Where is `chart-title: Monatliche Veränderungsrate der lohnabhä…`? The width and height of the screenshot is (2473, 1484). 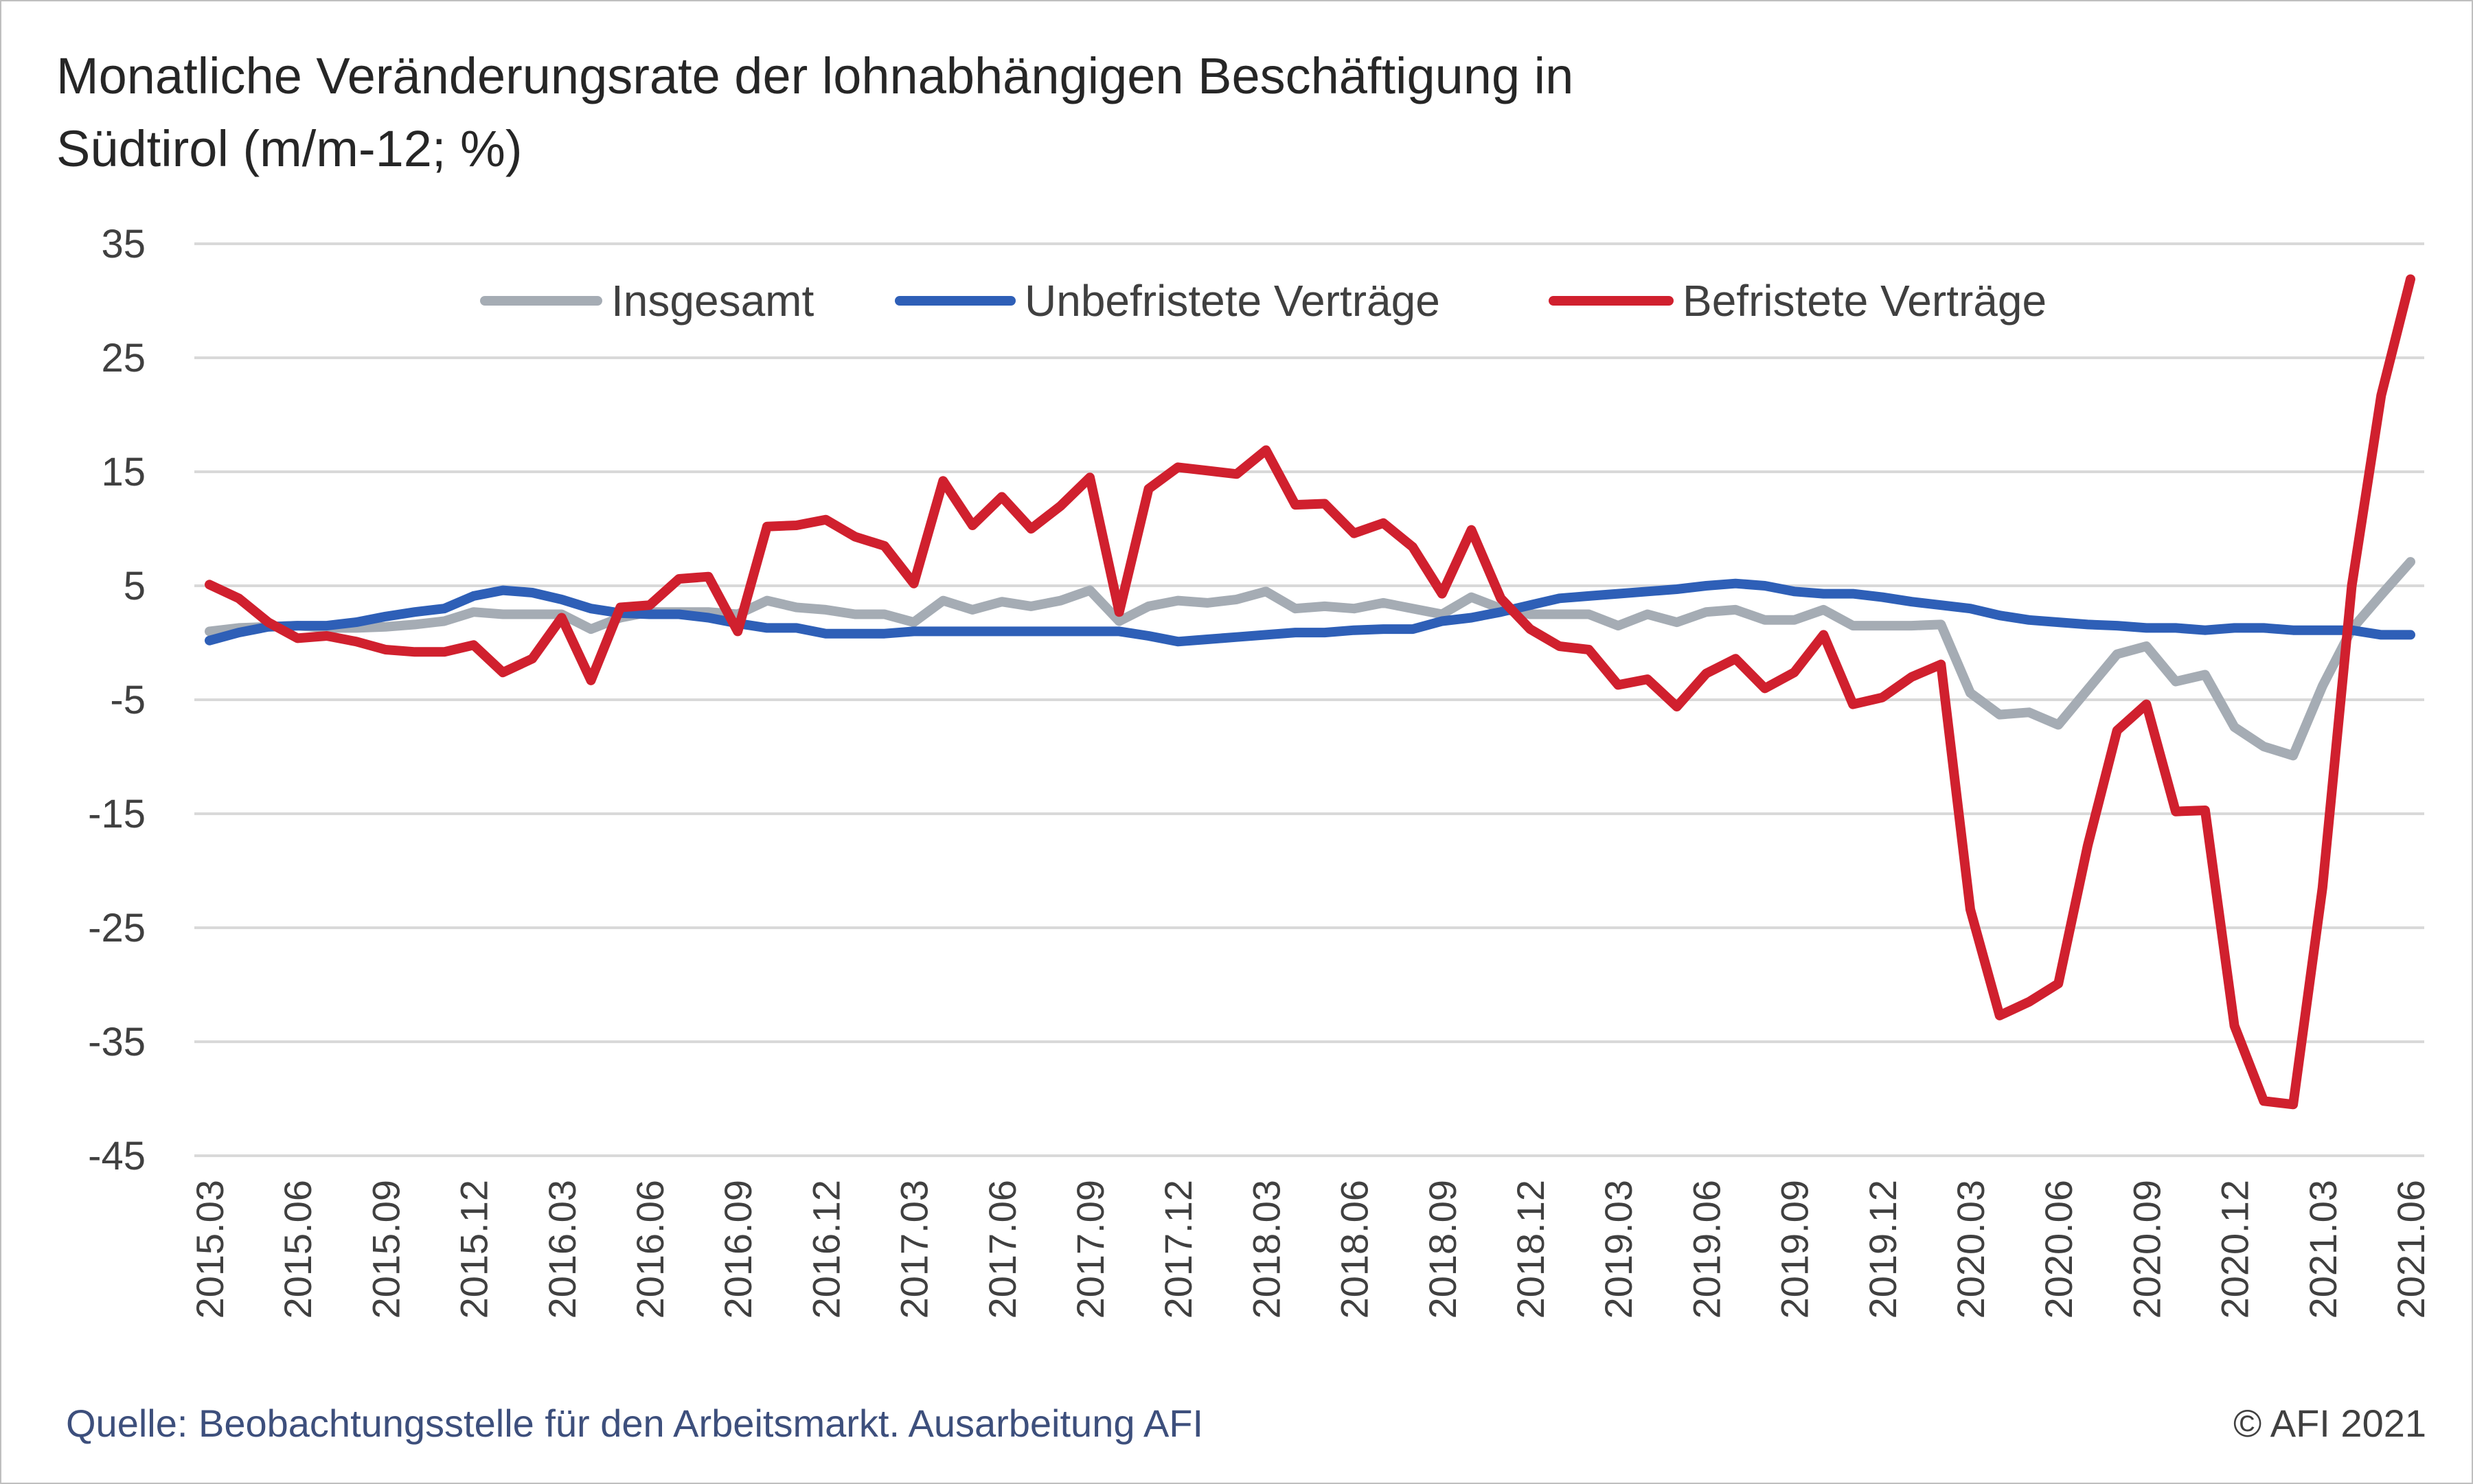
chart-title: Monatliche Veränderungsrate der lohnabhä… is located at coordinates (1017, 113).